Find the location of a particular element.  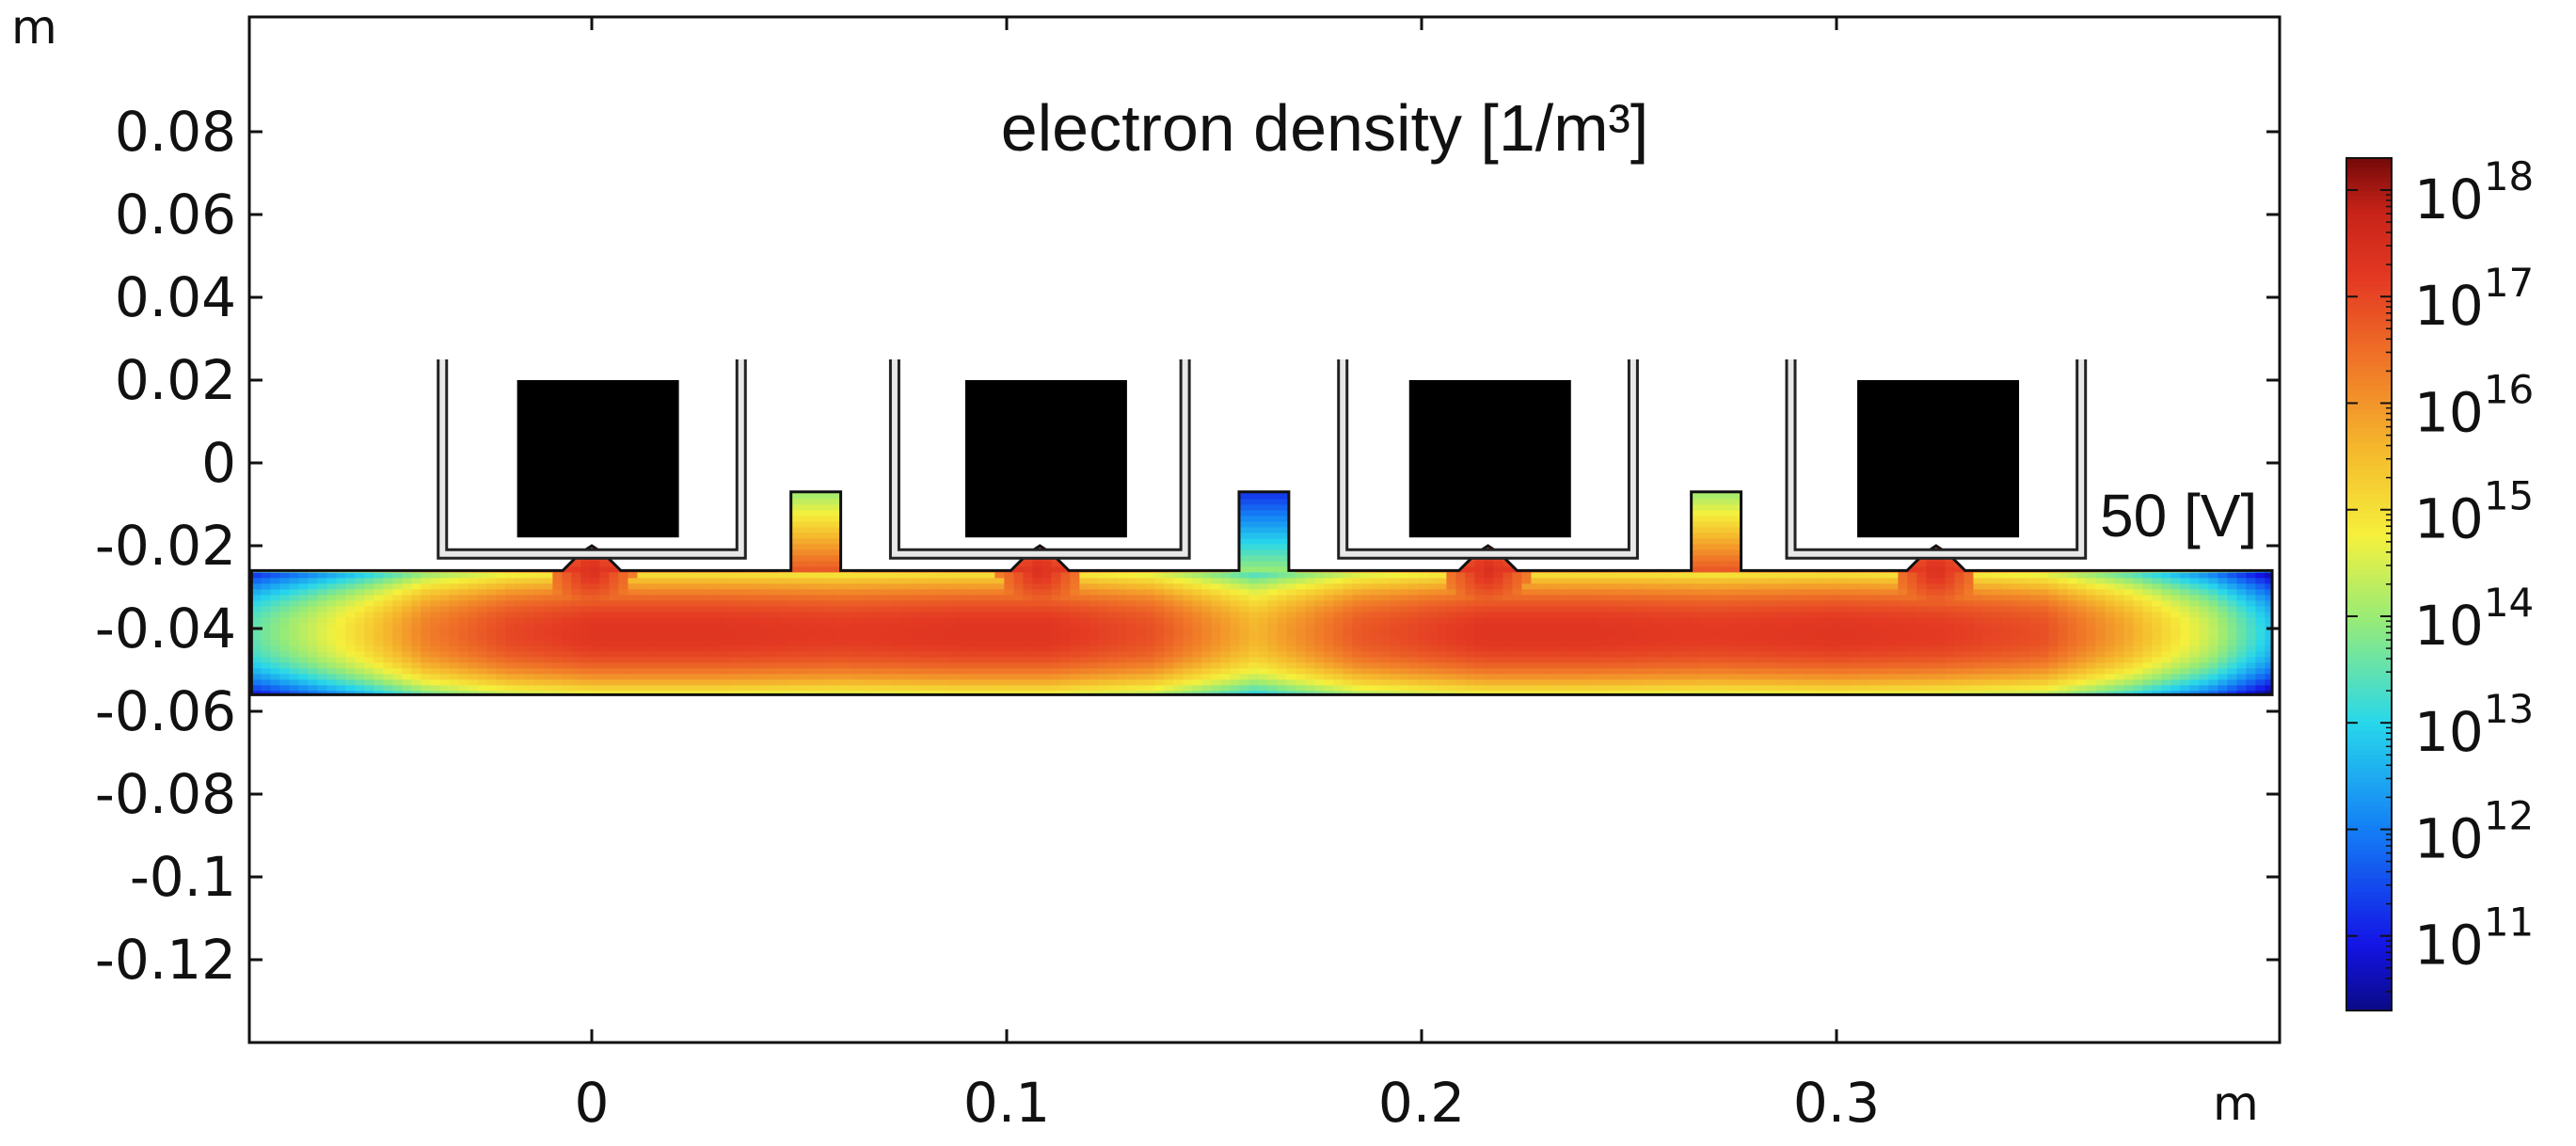

y-tick-label: 0.04 is located at coordinates (176, 297).